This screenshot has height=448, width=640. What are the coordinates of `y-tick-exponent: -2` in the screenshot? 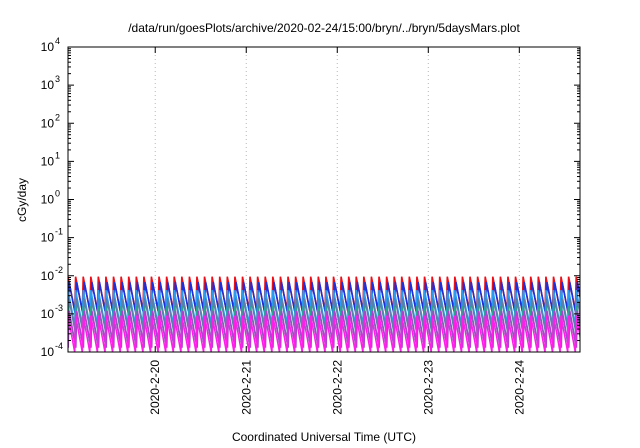 It's located at (59, 270).